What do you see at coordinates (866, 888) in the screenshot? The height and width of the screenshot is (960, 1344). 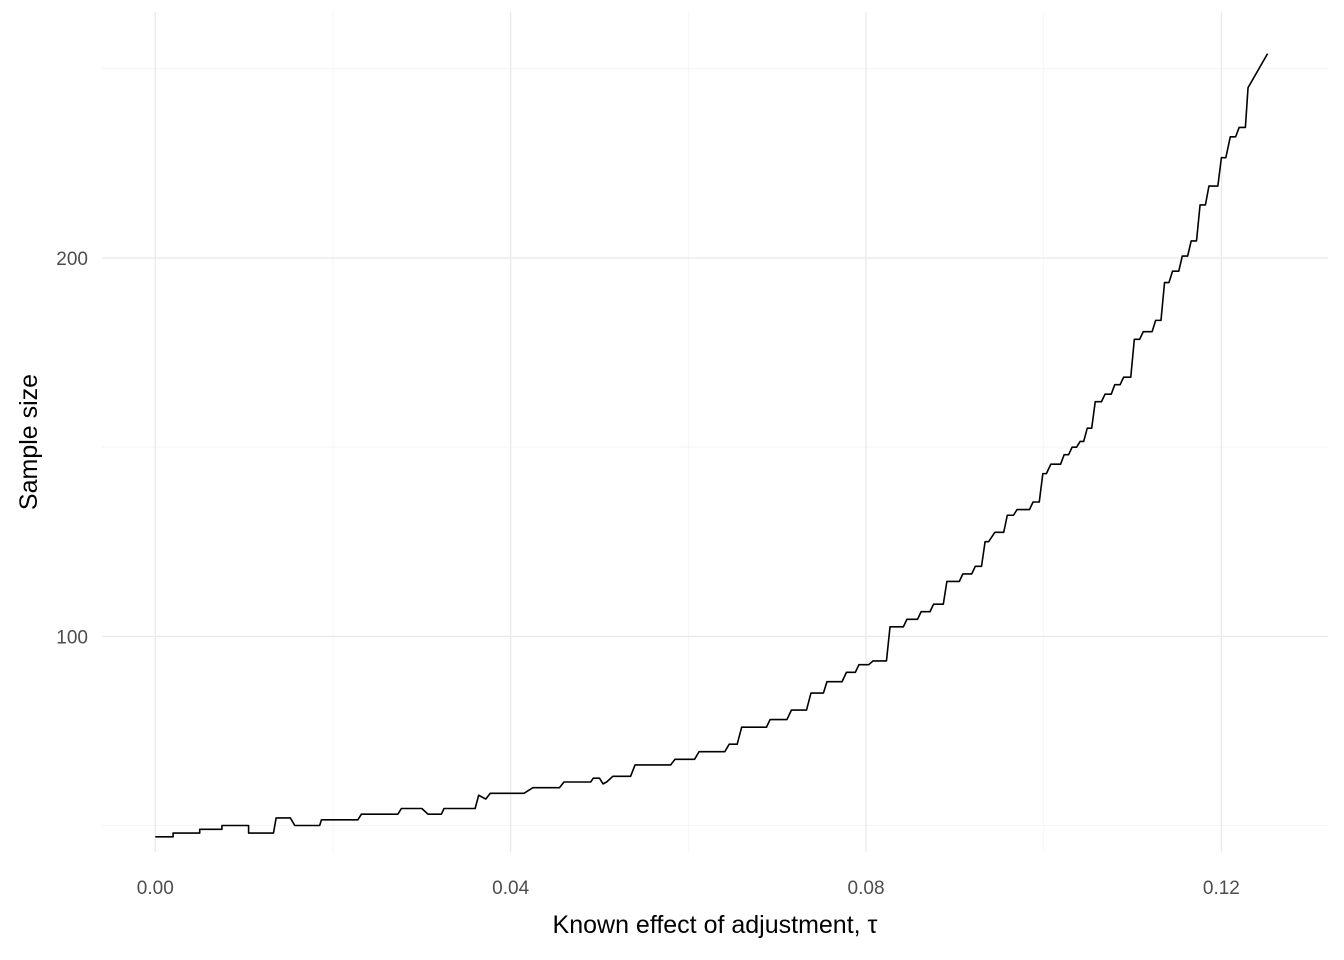 I see `x-tick-label: 0.08` at bounding box center [866, 888].